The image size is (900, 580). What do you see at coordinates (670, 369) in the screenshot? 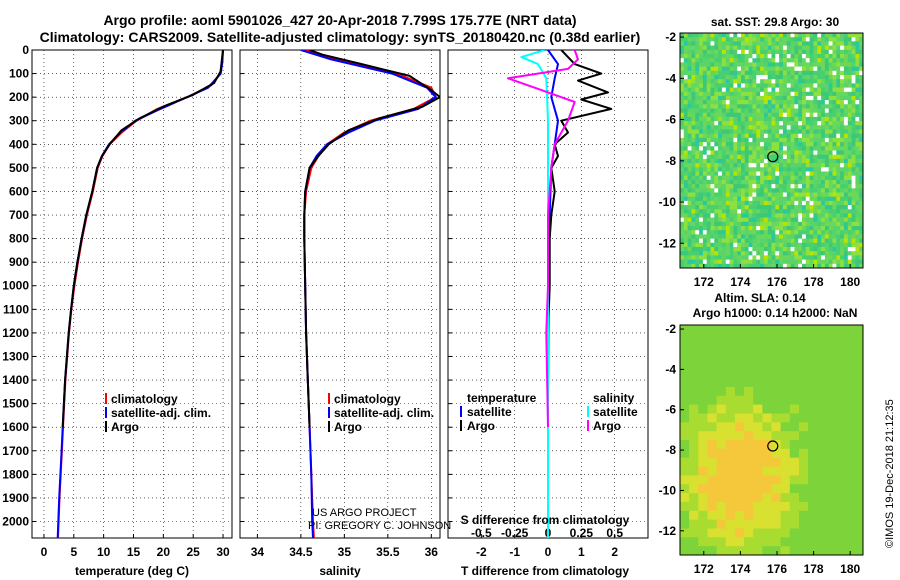
I see `sla_map-ytick-label: -4` at bounding box center [670, 369].